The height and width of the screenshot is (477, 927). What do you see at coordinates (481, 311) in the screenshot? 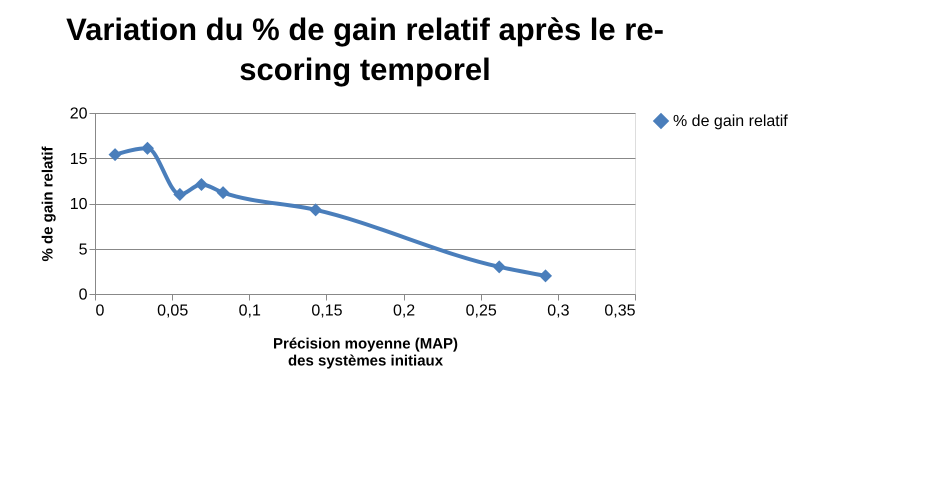
I see `x-tick-label: 0,25` at bounding box center [481, 311].